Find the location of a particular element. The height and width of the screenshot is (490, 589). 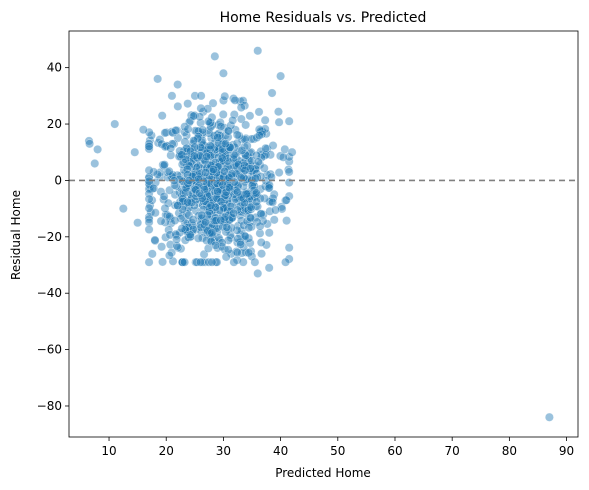

y-tick-label: 20 is located at coordinates (54, 124).